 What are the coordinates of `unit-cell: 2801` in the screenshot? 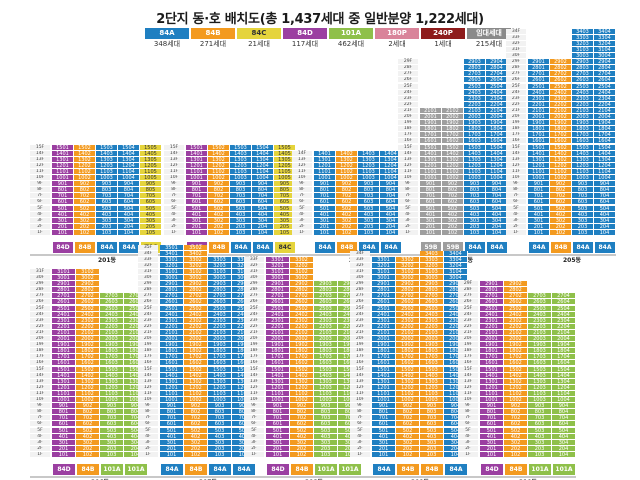 It's located at (492, 290).